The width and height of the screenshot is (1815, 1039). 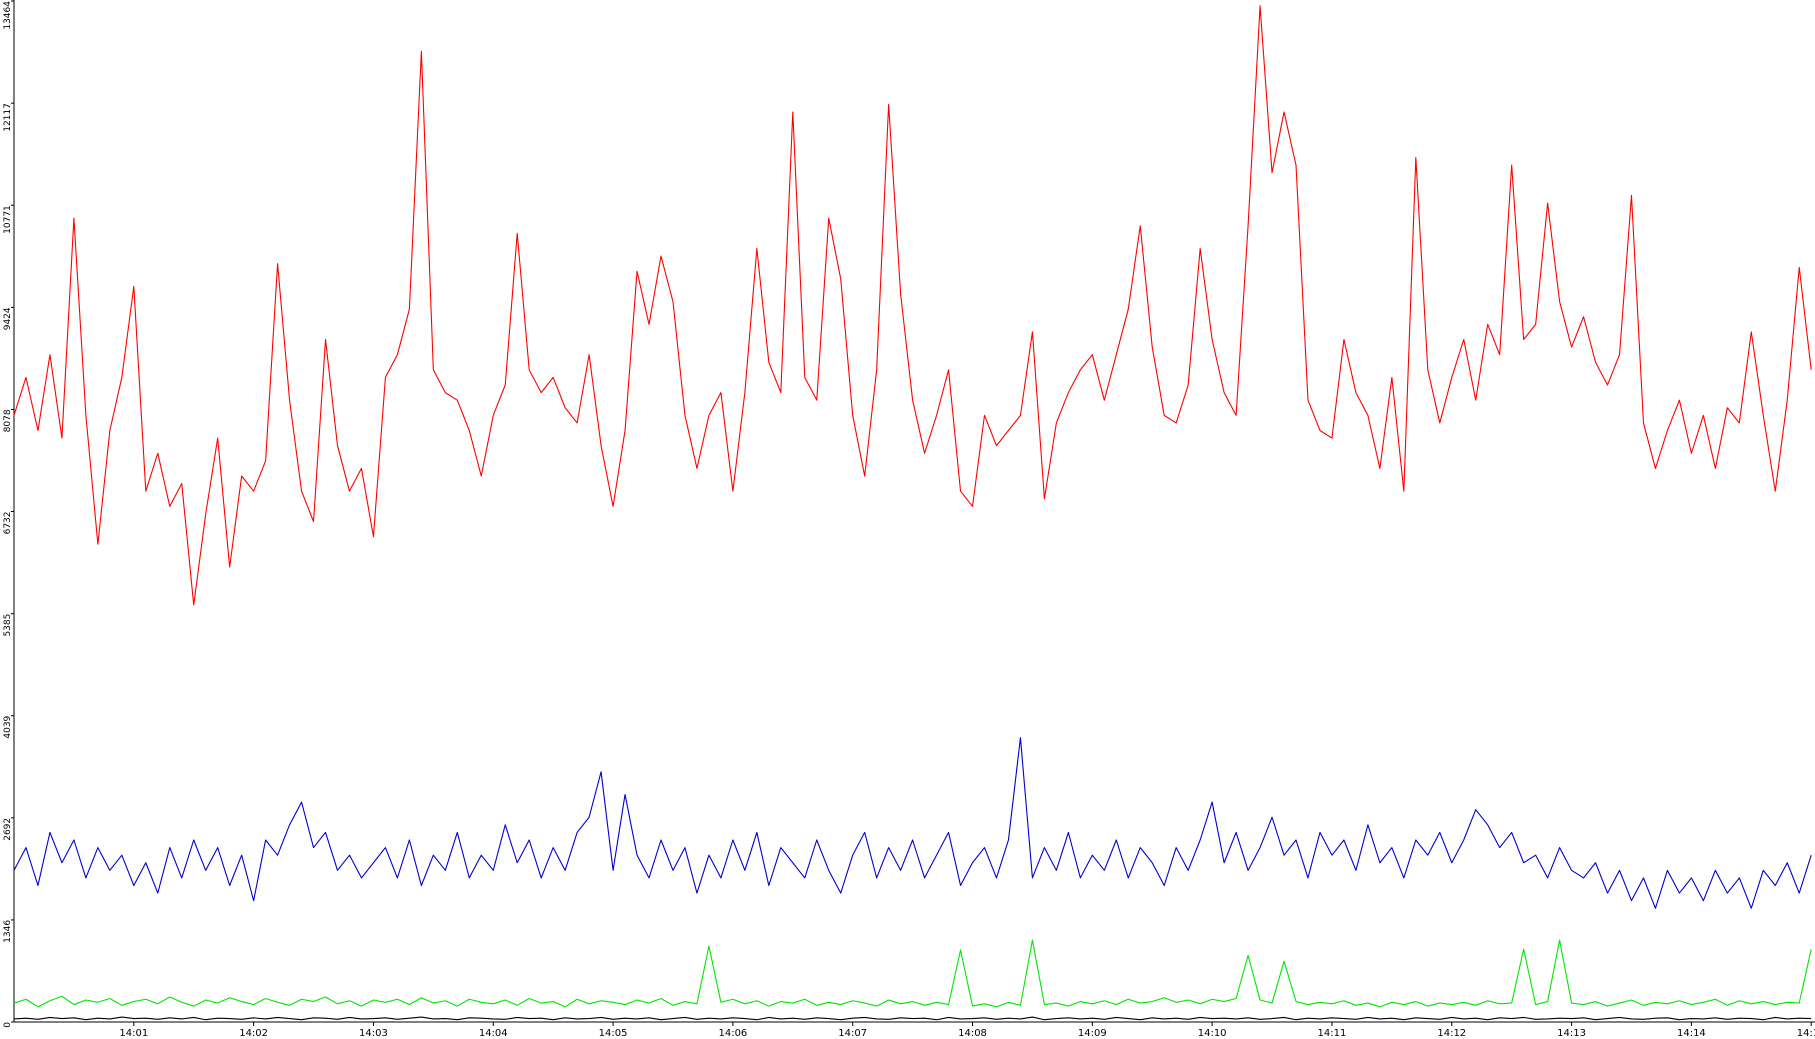 I want to click on x-tick-label: 14:01, so click(x=133, y=1033).